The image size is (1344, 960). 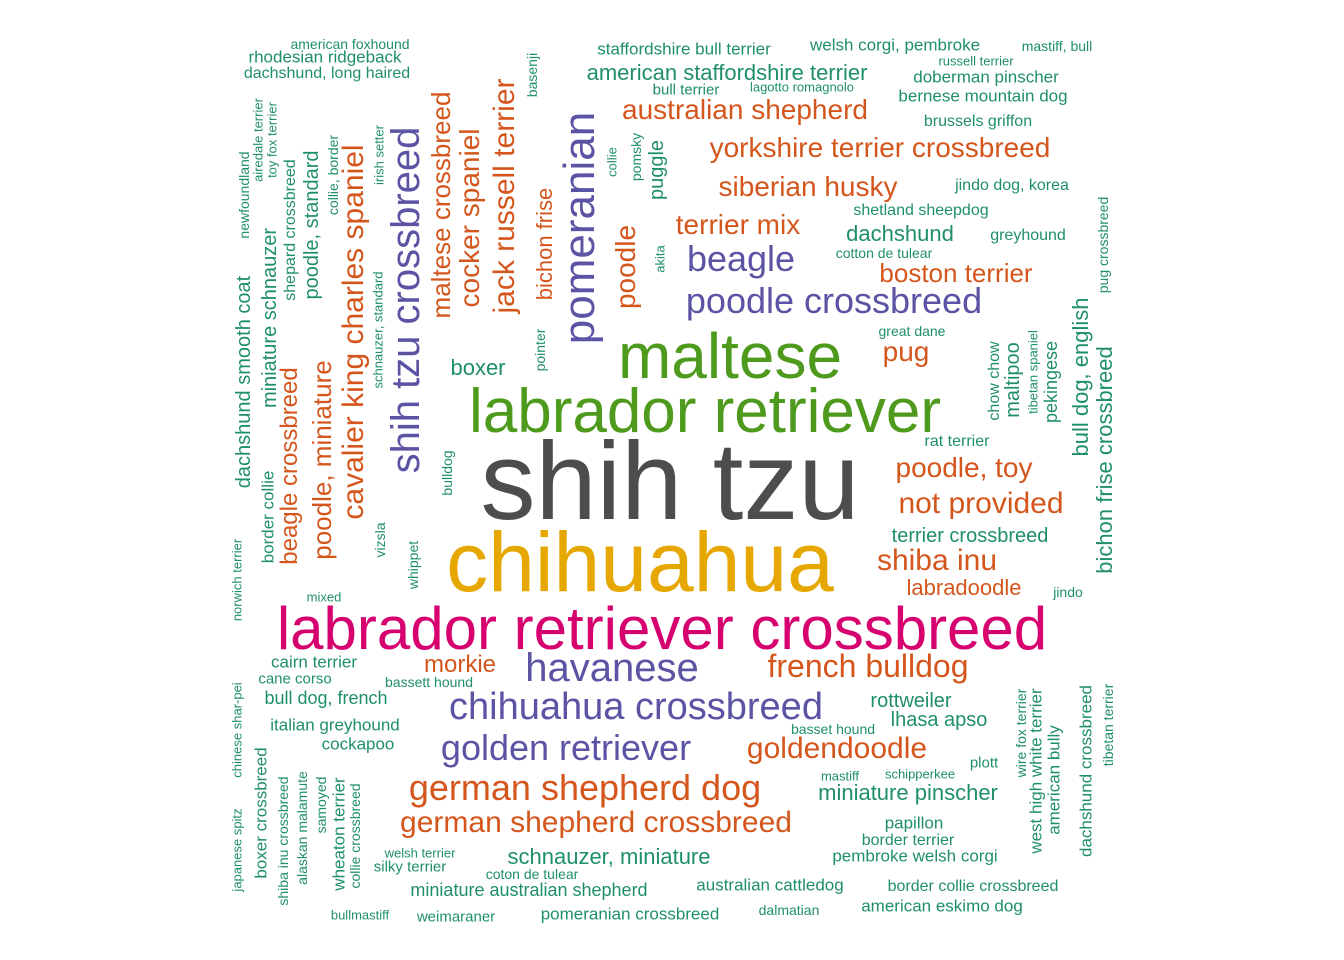 What do you see at coordinates (789, 910) in the screenshot?
I see `word: dalmatian` at bounding box center [789, 910].